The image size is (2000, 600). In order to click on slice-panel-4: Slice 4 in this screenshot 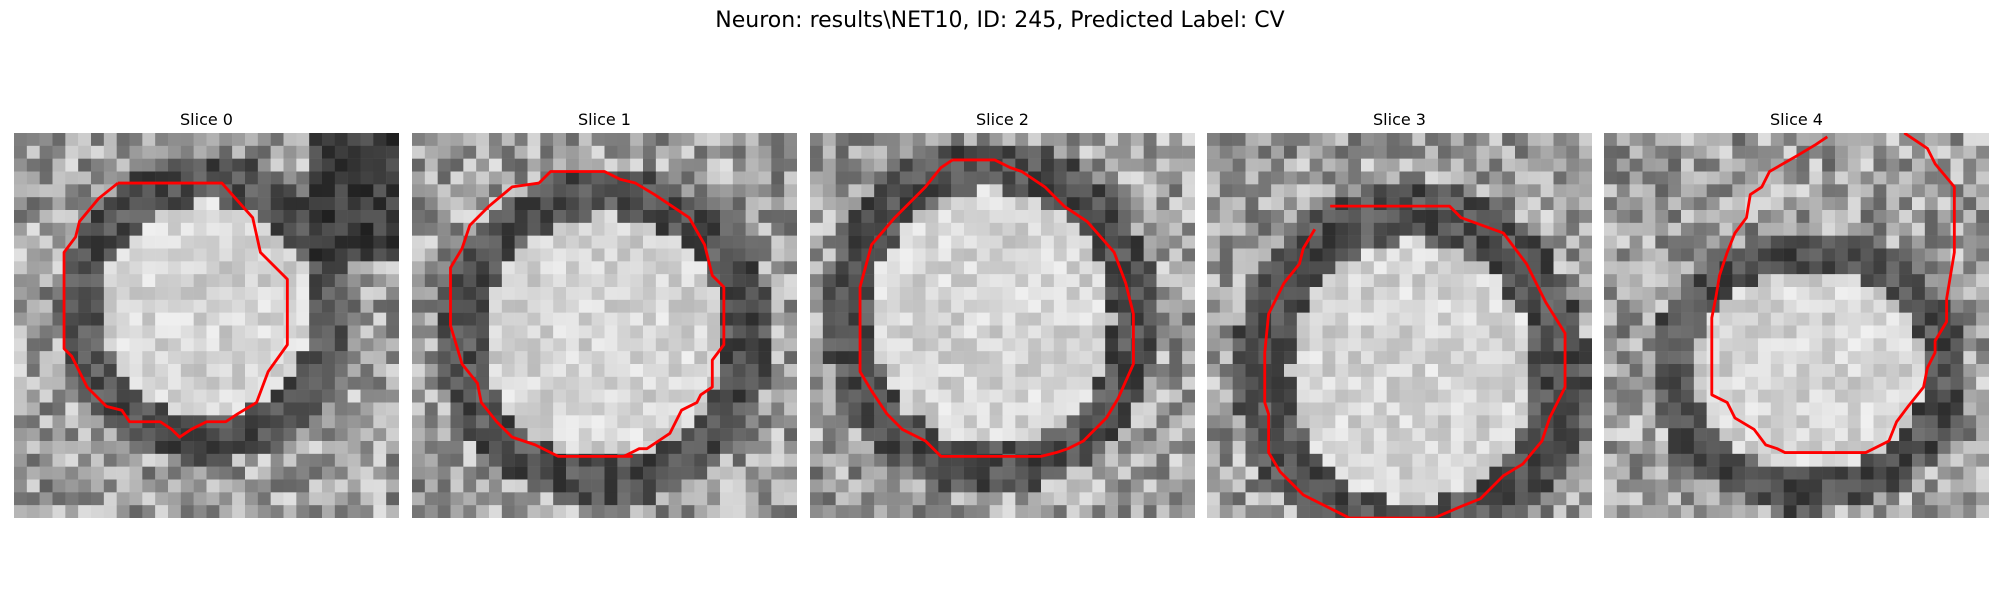, I will do `click(1796, 312)`.